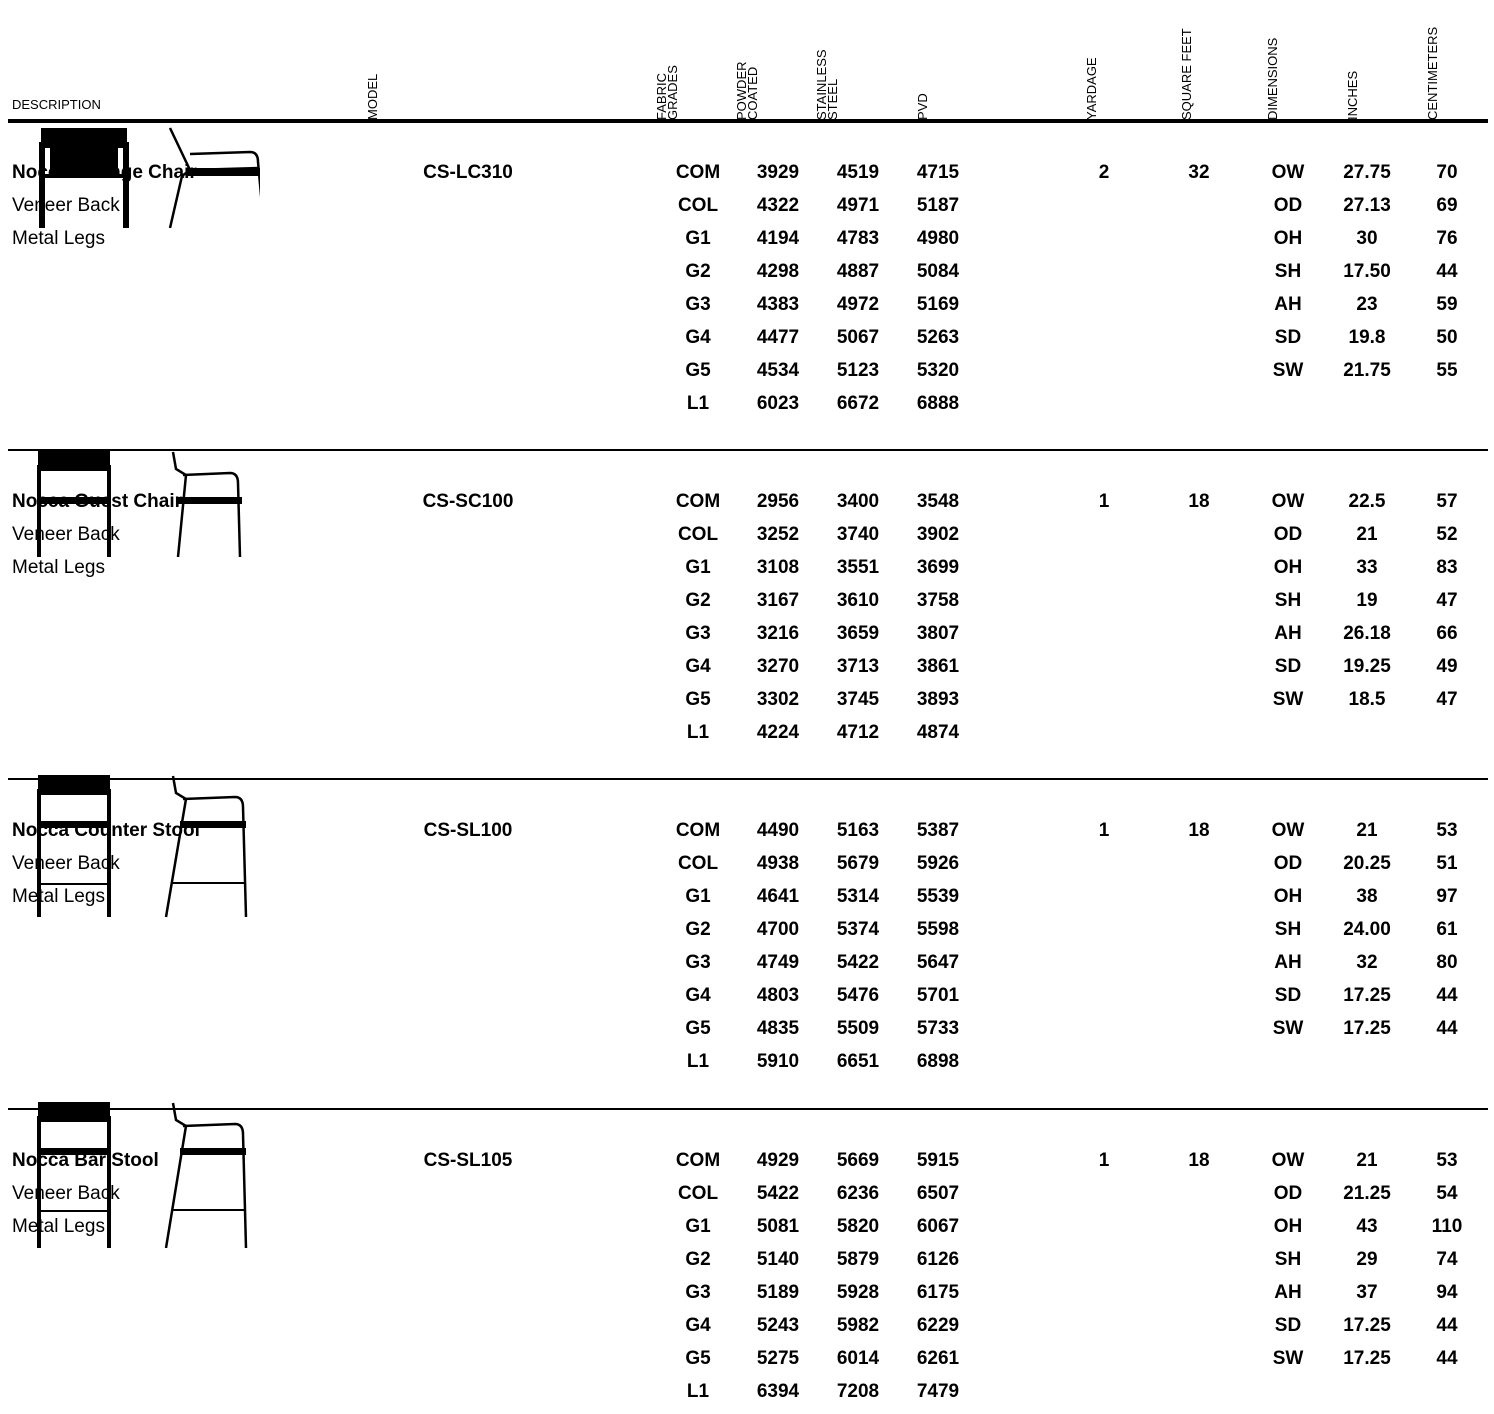 Image resolution: width=1494 pixels, height=1414 pixels. What do you see at coordinates (938, 1292) in the screenshot?
I see `price-pvd: 6175` at bounding box center [938, 1292].